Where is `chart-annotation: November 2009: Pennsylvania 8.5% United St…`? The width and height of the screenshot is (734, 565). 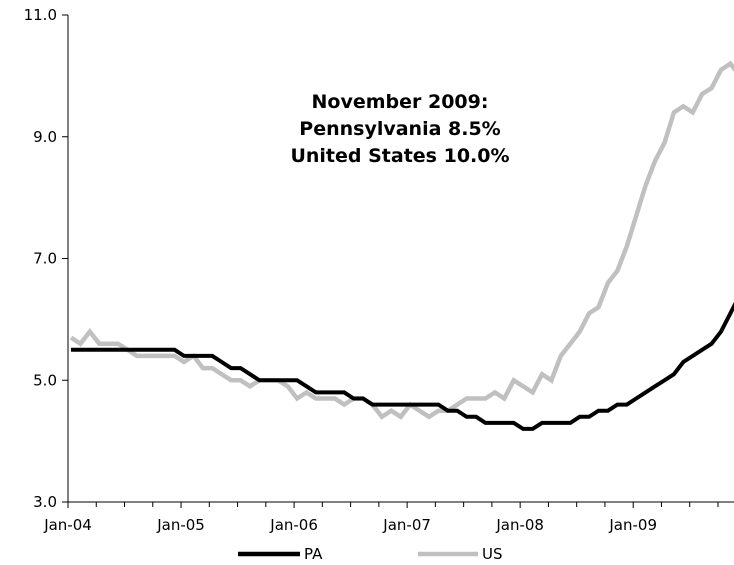
chart-annotation: November 2009: Pennsylvania 8.5% United St… is located at coordinates (399, 129).